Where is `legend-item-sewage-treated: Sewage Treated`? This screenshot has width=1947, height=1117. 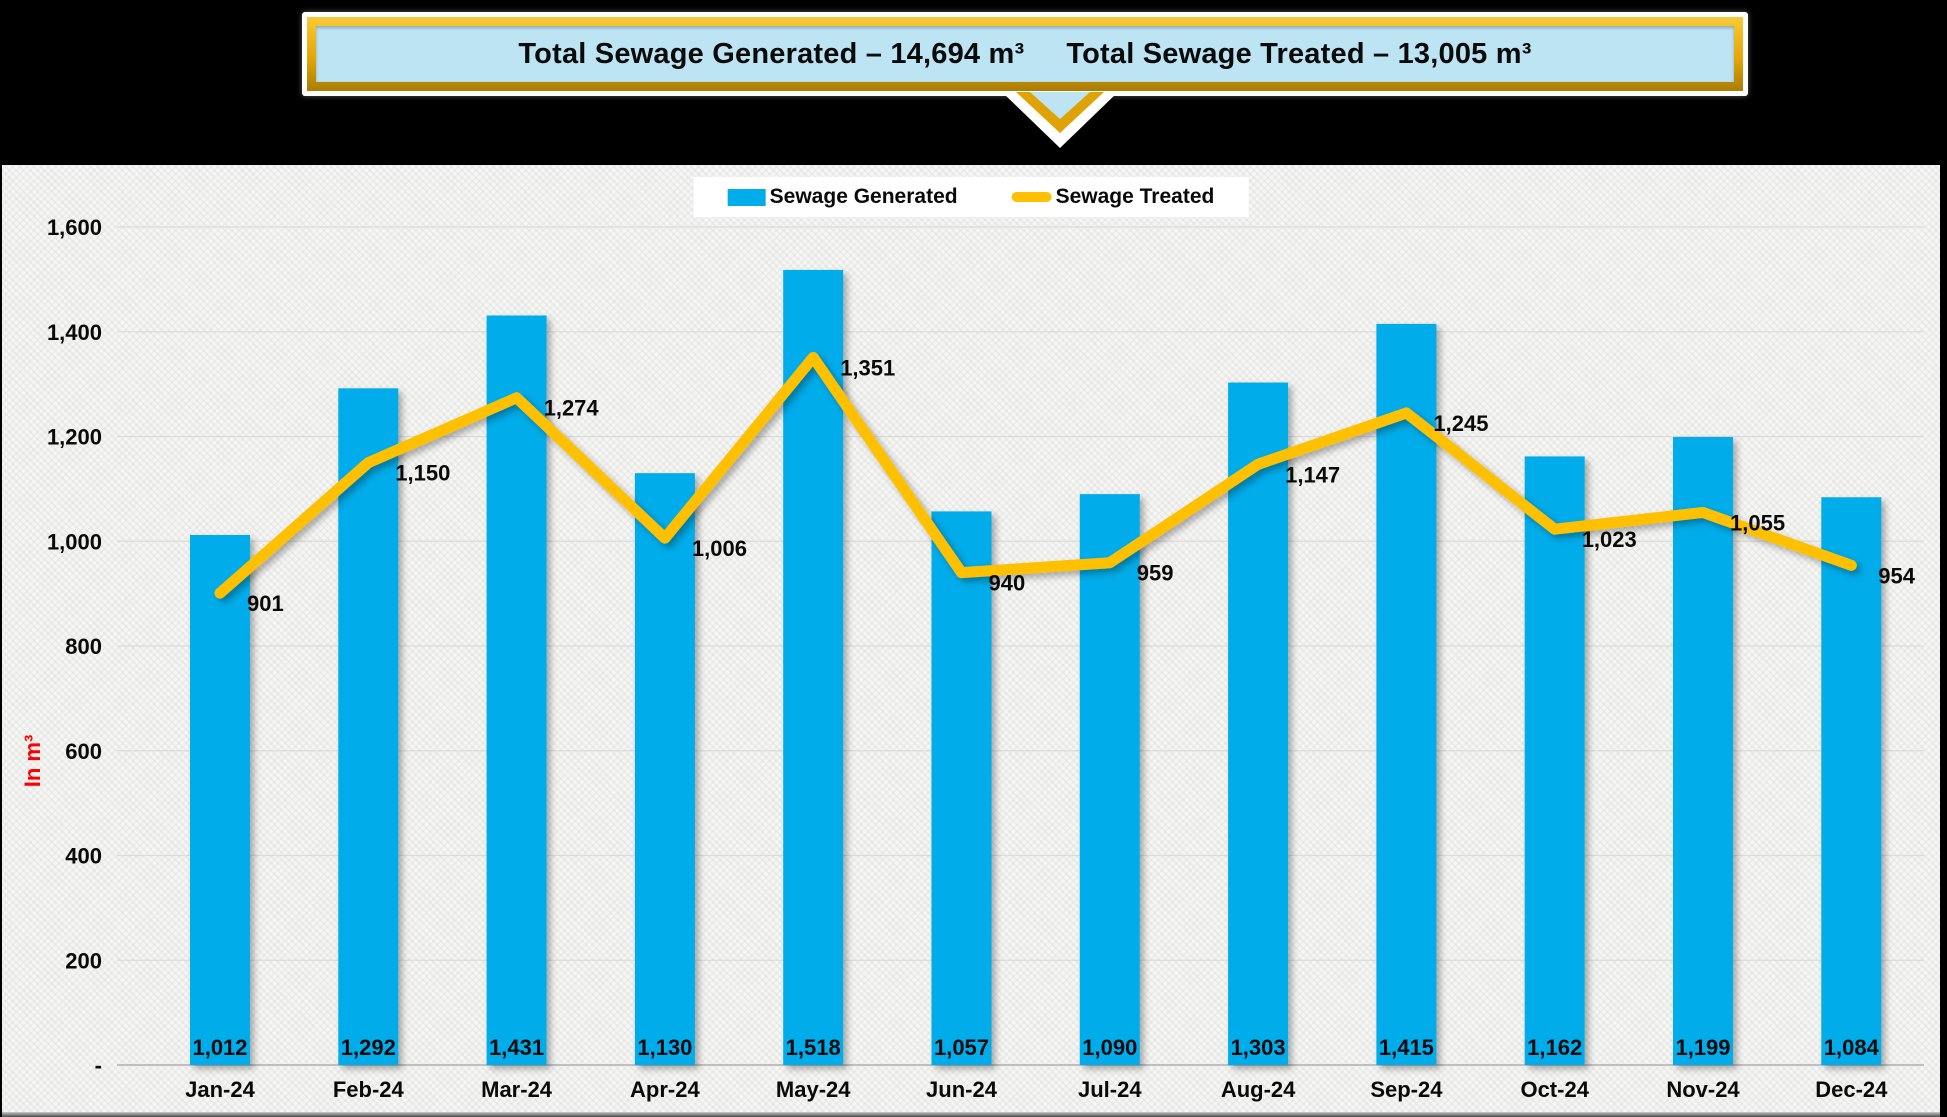 legend-item-sewage-treated: Sewage Treated is located at coordinates (1113, 197).